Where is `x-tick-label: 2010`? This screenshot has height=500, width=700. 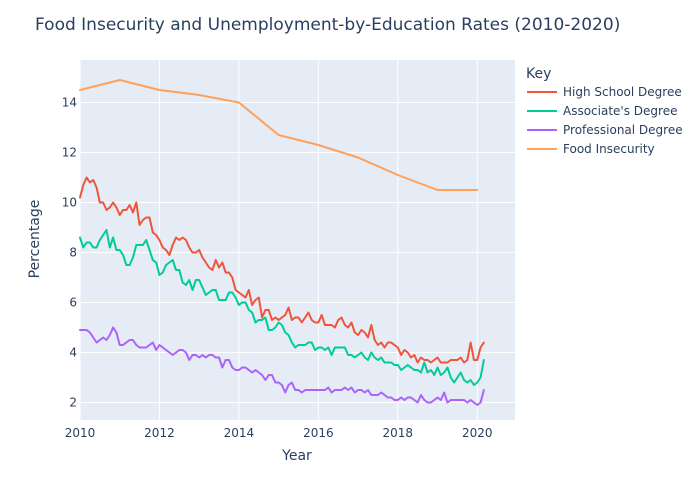 x-tick-label: 2010 is located at coordinates (80, 433).